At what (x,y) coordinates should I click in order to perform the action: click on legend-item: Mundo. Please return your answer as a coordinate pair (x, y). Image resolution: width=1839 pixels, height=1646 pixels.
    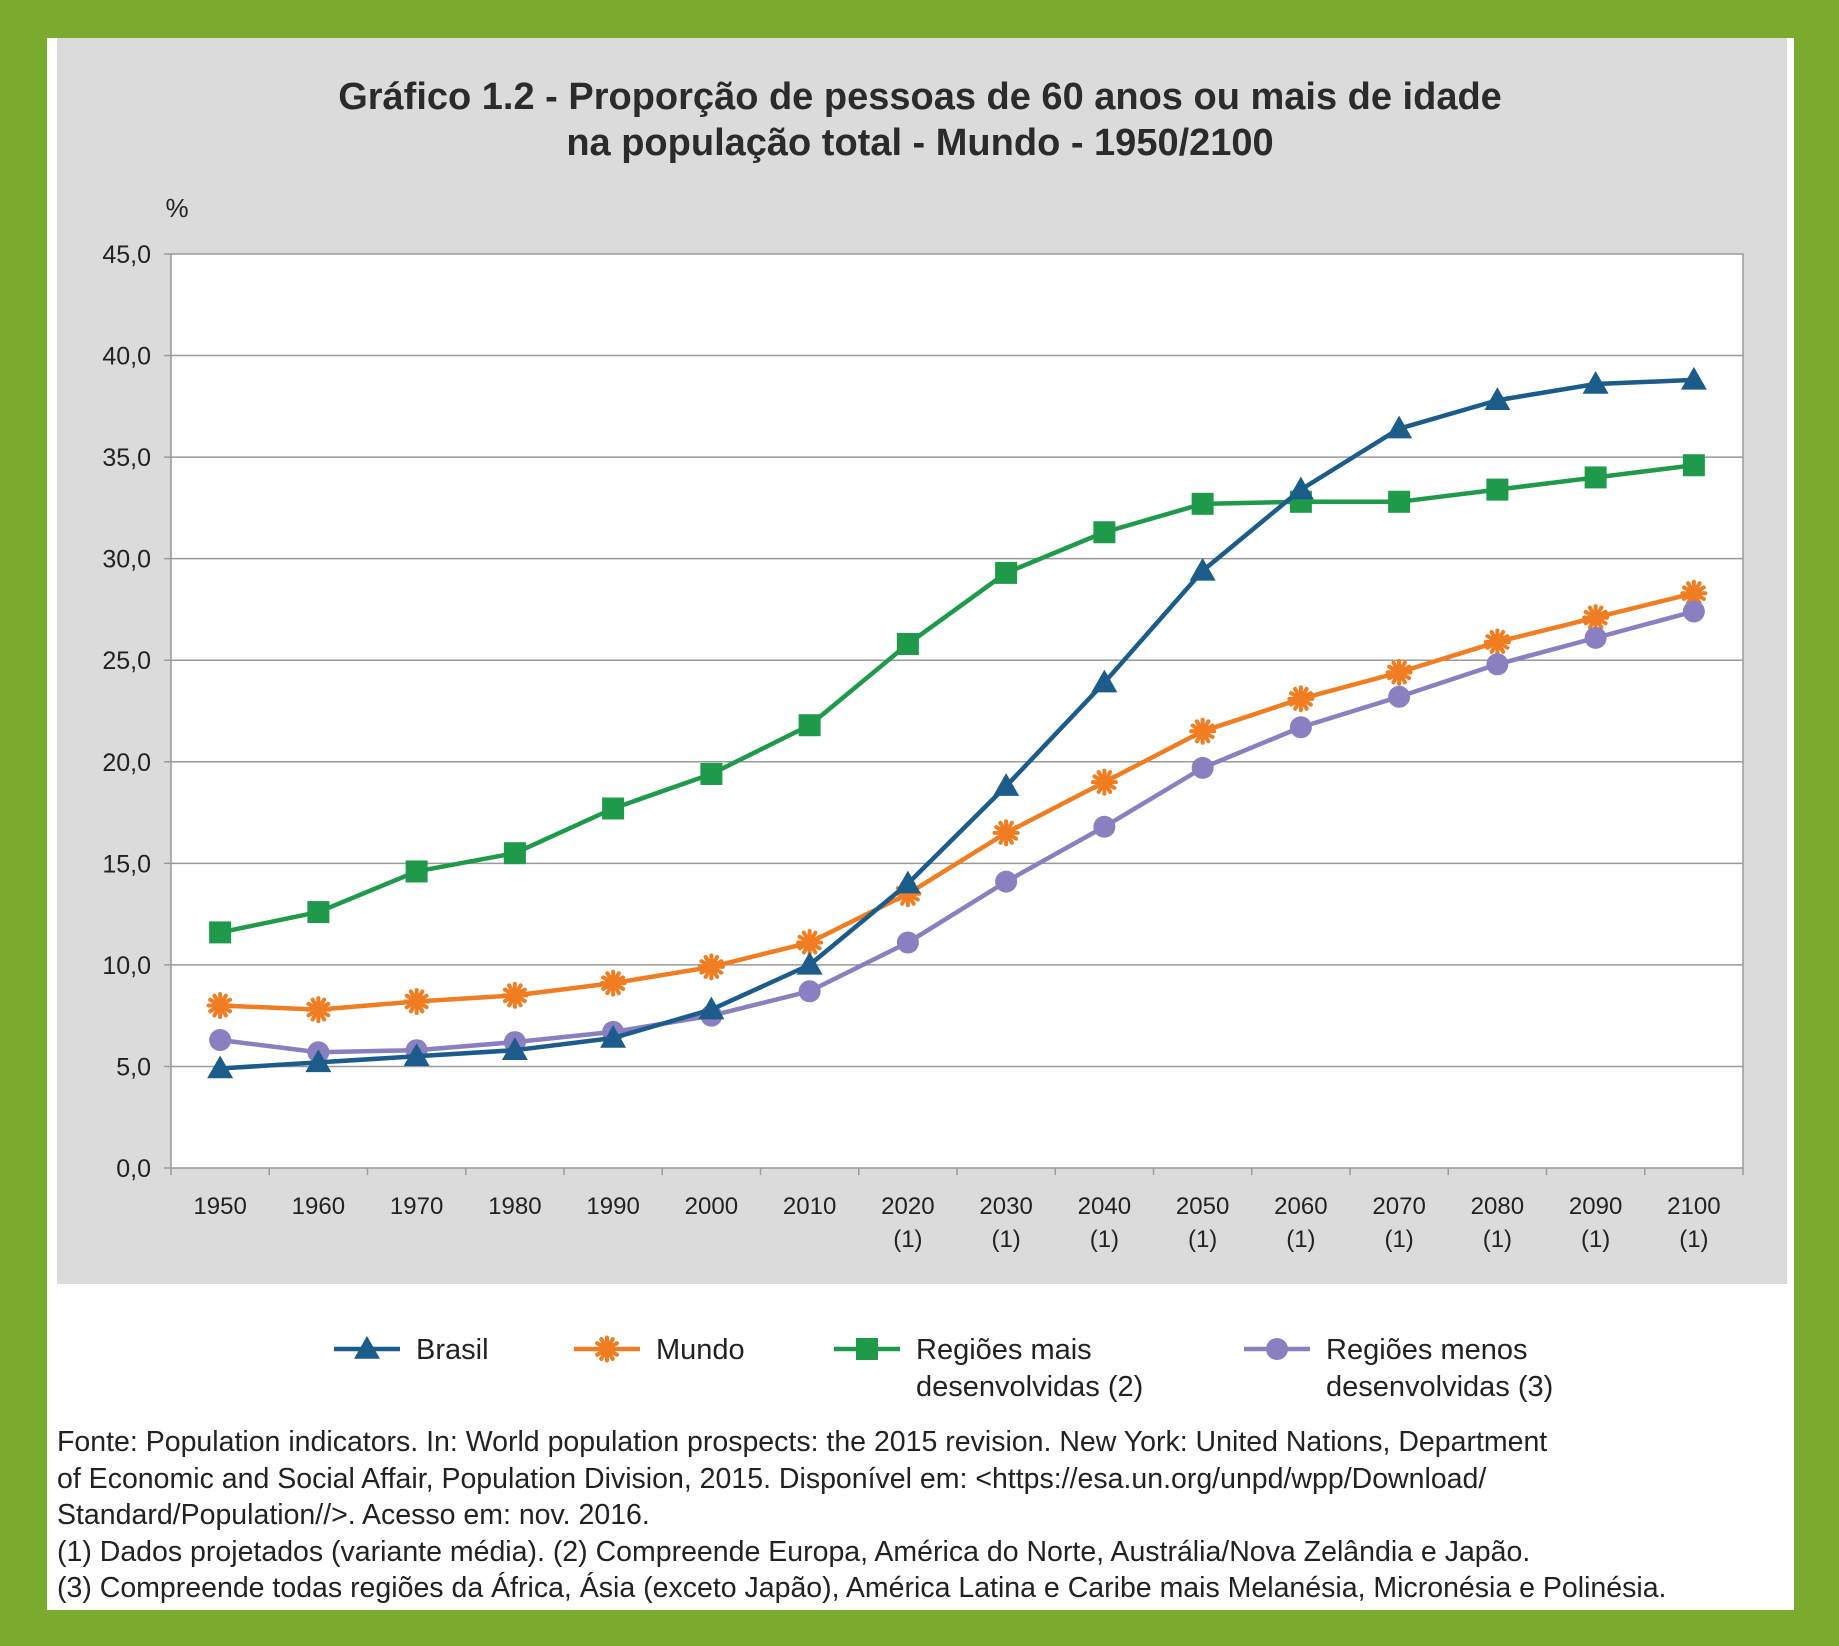
    Looking at the image, I should click on (659, 1350).